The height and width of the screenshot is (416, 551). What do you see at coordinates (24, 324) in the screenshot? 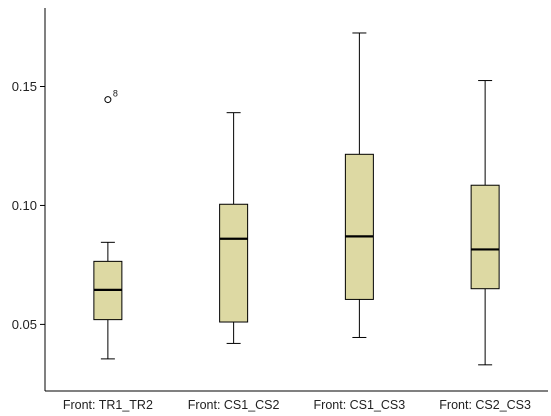
I see `y-tick-label: 0.05` at bounding box center [24, 324].